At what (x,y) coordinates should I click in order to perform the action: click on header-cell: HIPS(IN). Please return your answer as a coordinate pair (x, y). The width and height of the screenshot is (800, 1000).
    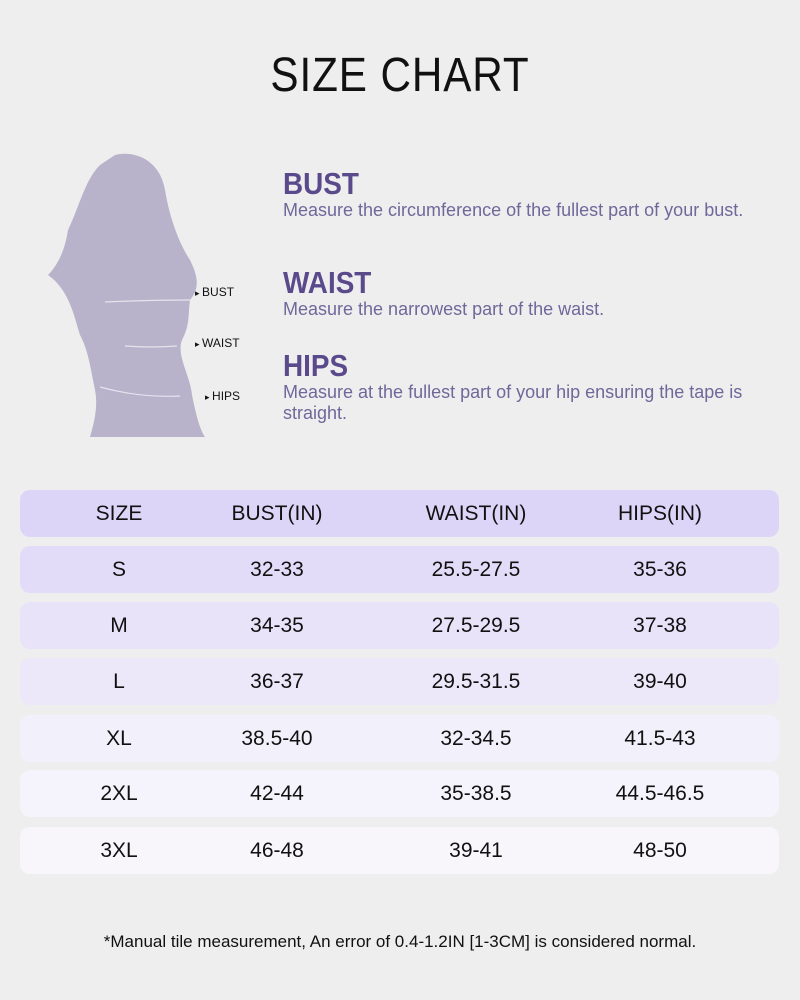
    Looking at the image, I should click on (660, 513).